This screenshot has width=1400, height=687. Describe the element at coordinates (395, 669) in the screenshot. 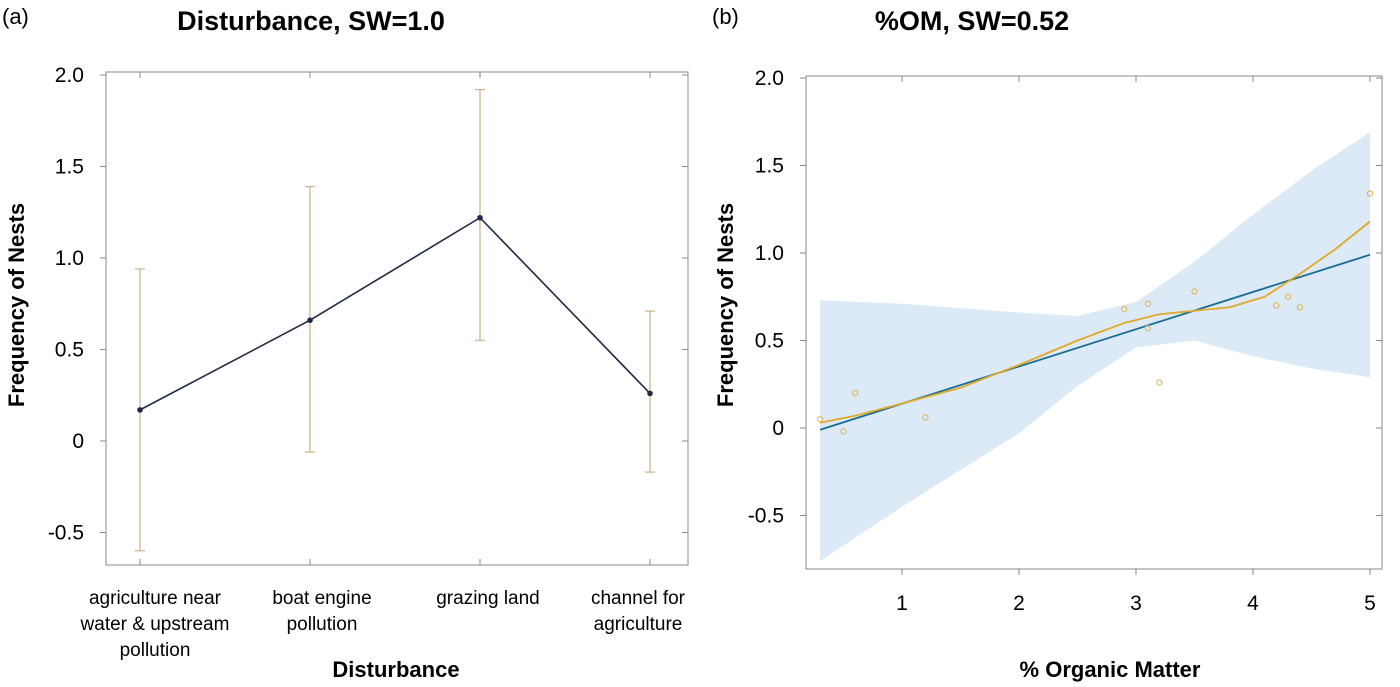

I see `panel-a-x-axis-title: Disturbance` at that location.